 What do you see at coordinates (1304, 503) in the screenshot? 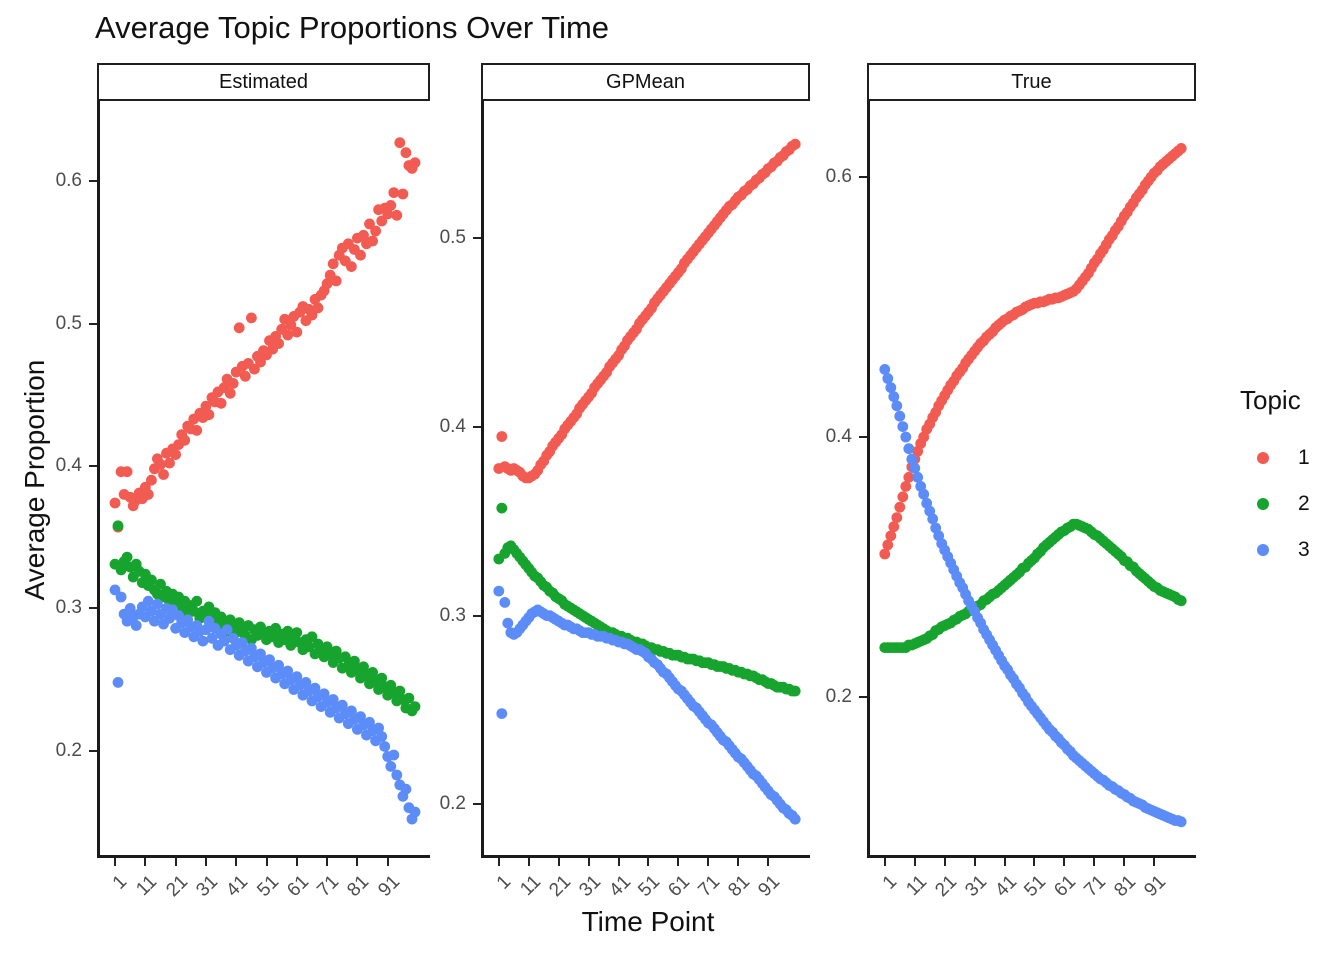
I see `legend-label: 2` at bounding box center [1304, 503].